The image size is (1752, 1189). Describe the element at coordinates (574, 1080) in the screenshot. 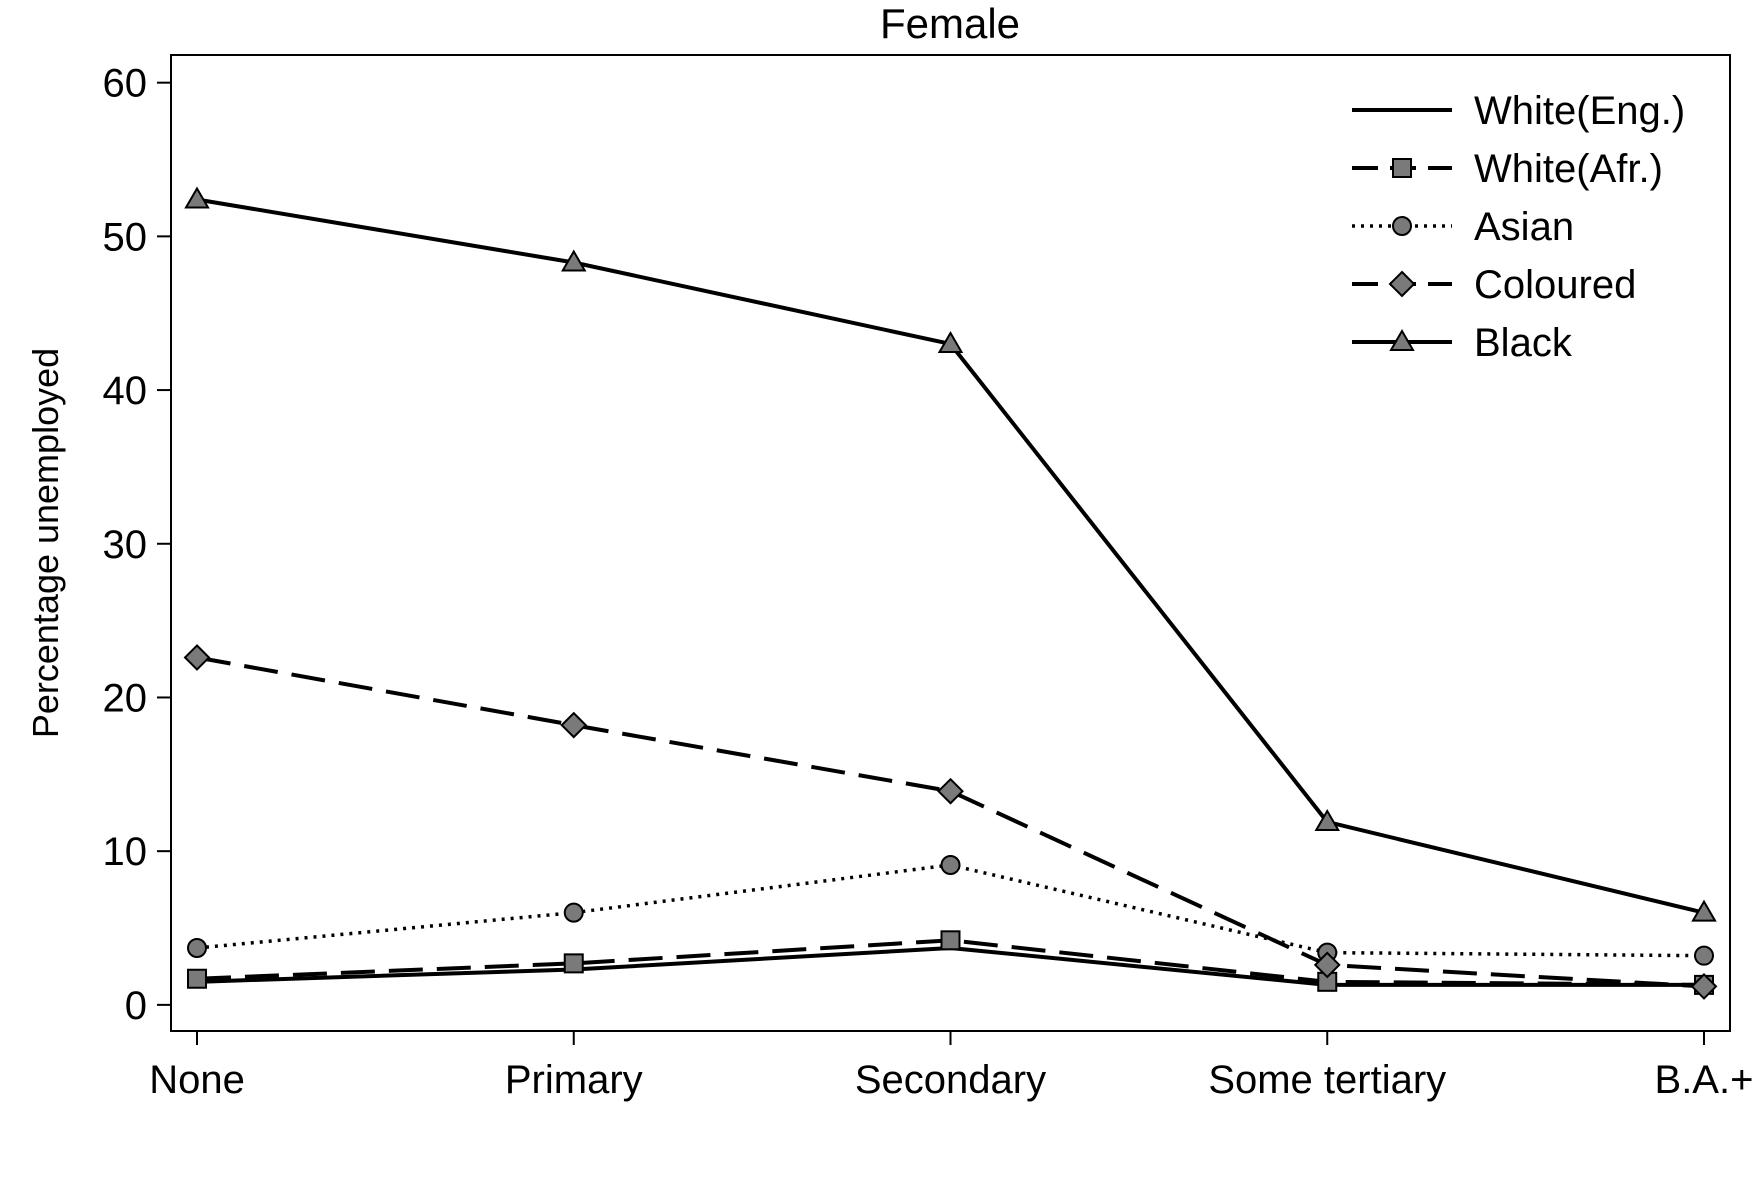

I see `x-tick-label-primary: Primary` at that location.